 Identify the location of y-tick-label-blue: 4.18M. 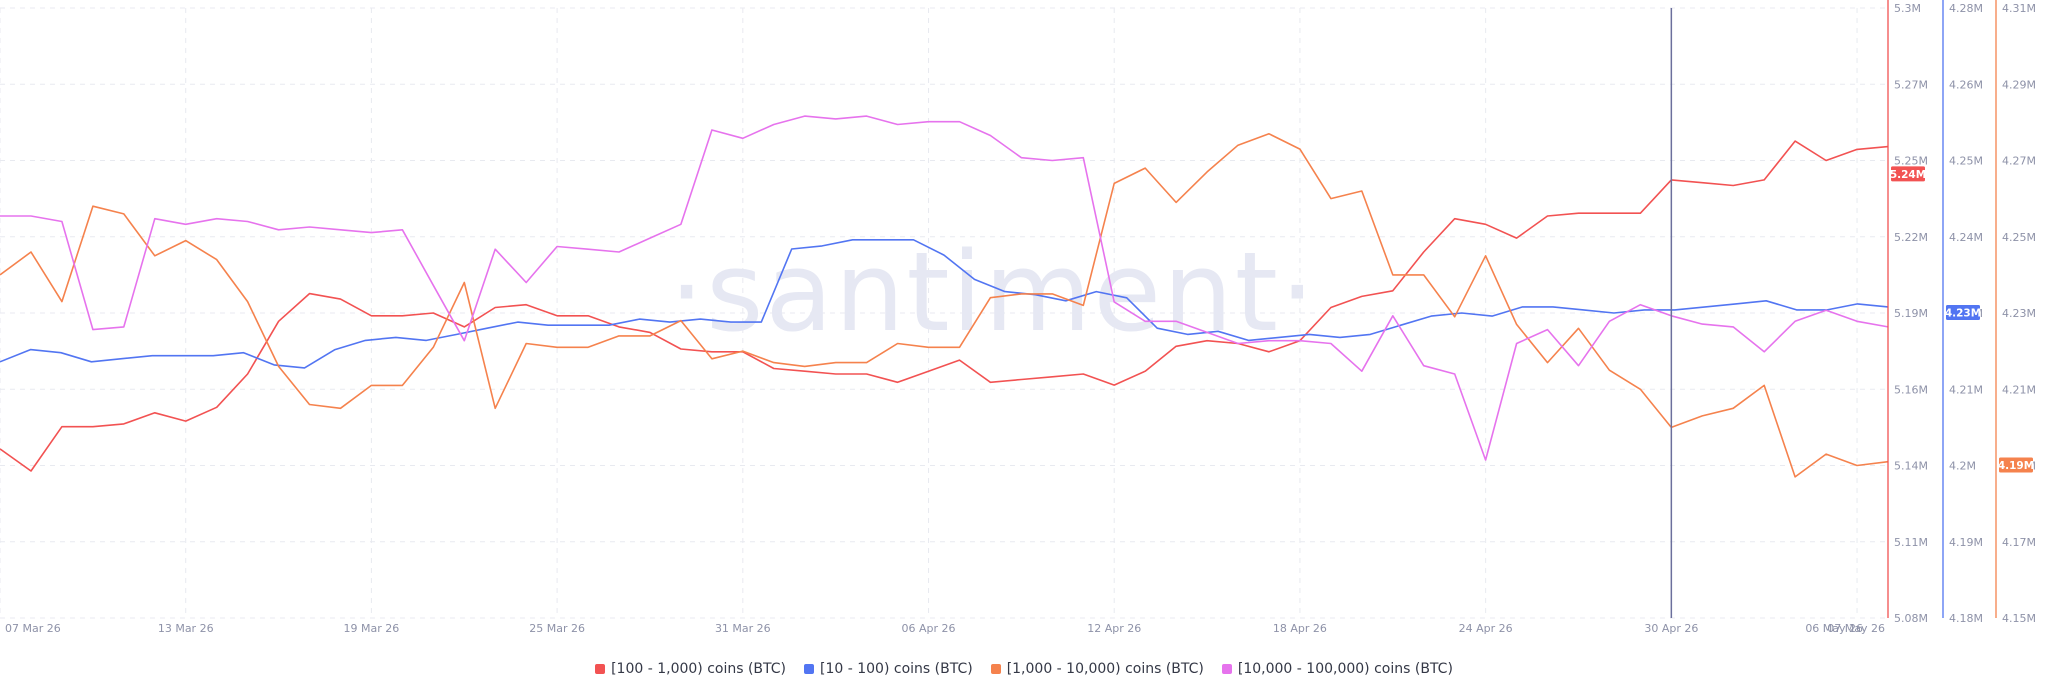
(1966, 618).